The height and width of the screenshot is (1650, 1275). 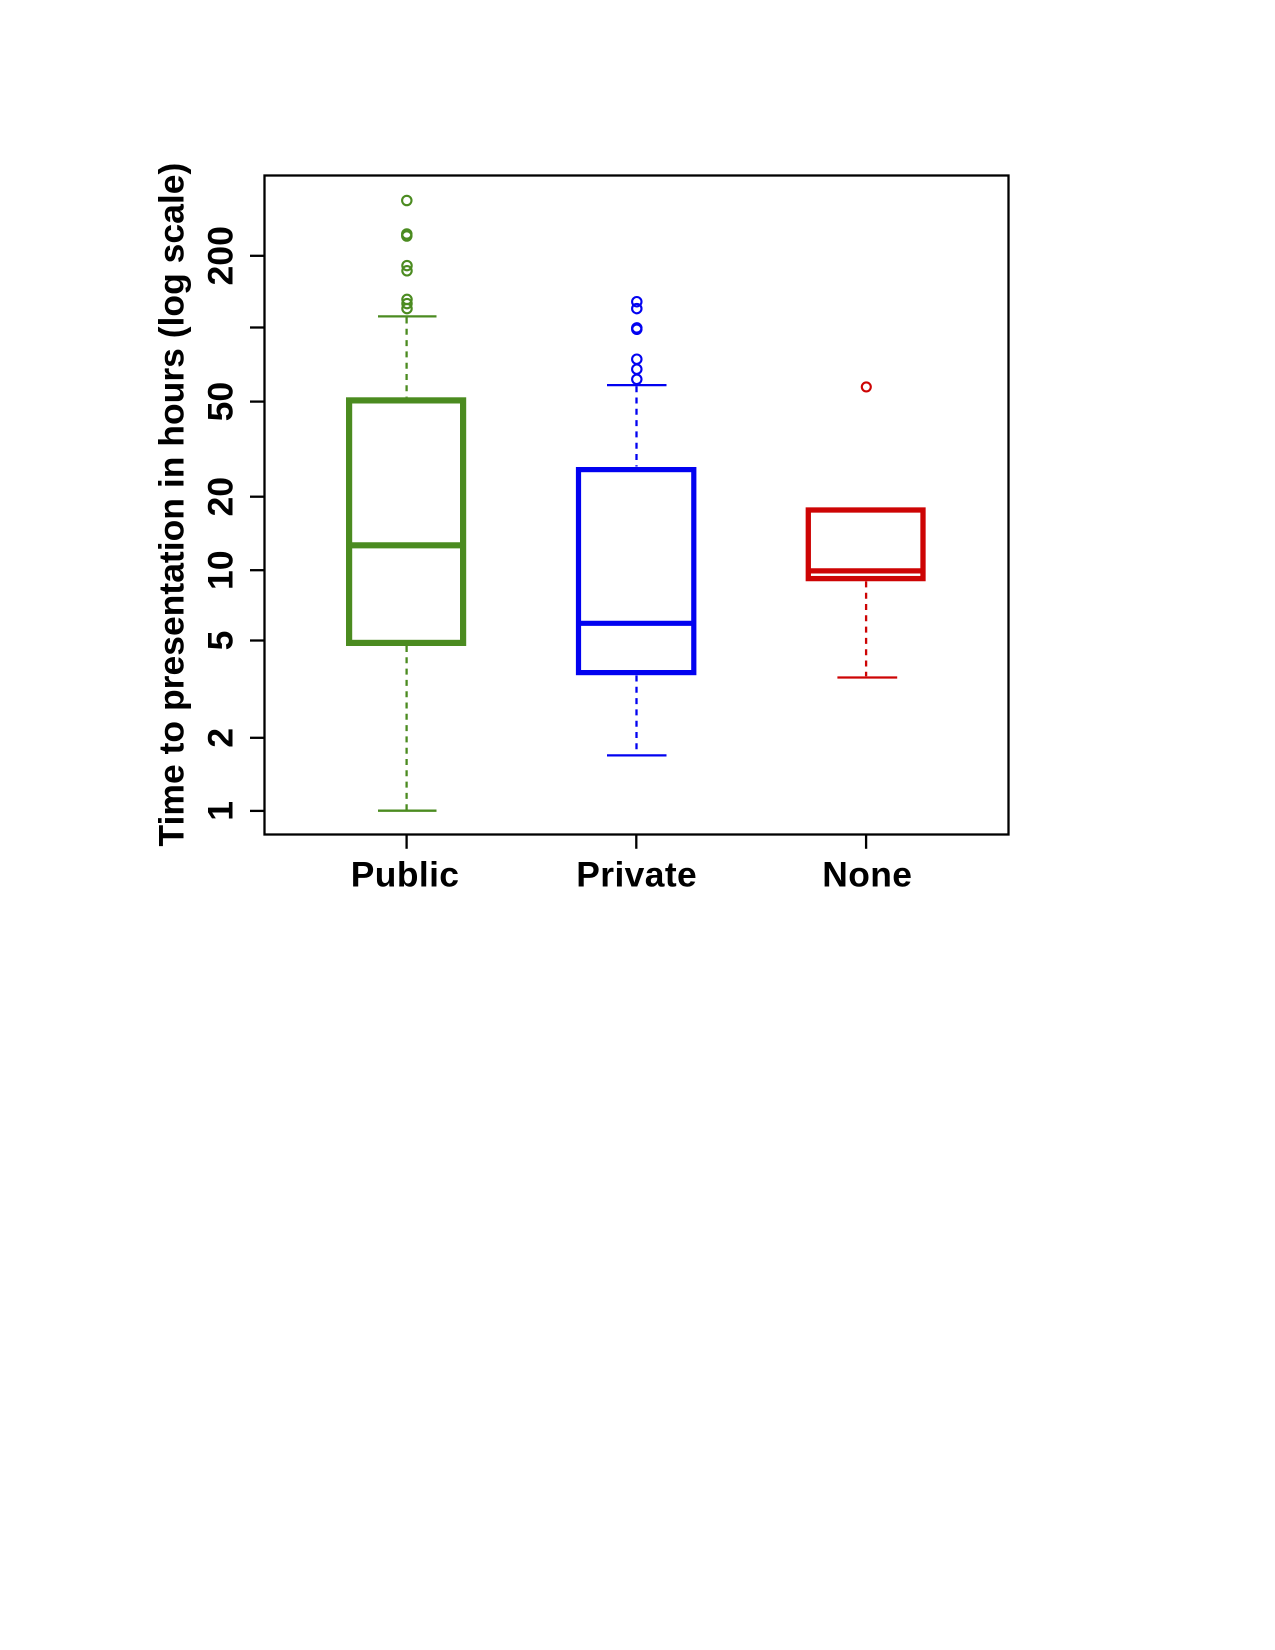 I want to click on svg-text: 20, so click(x=221, y=497).